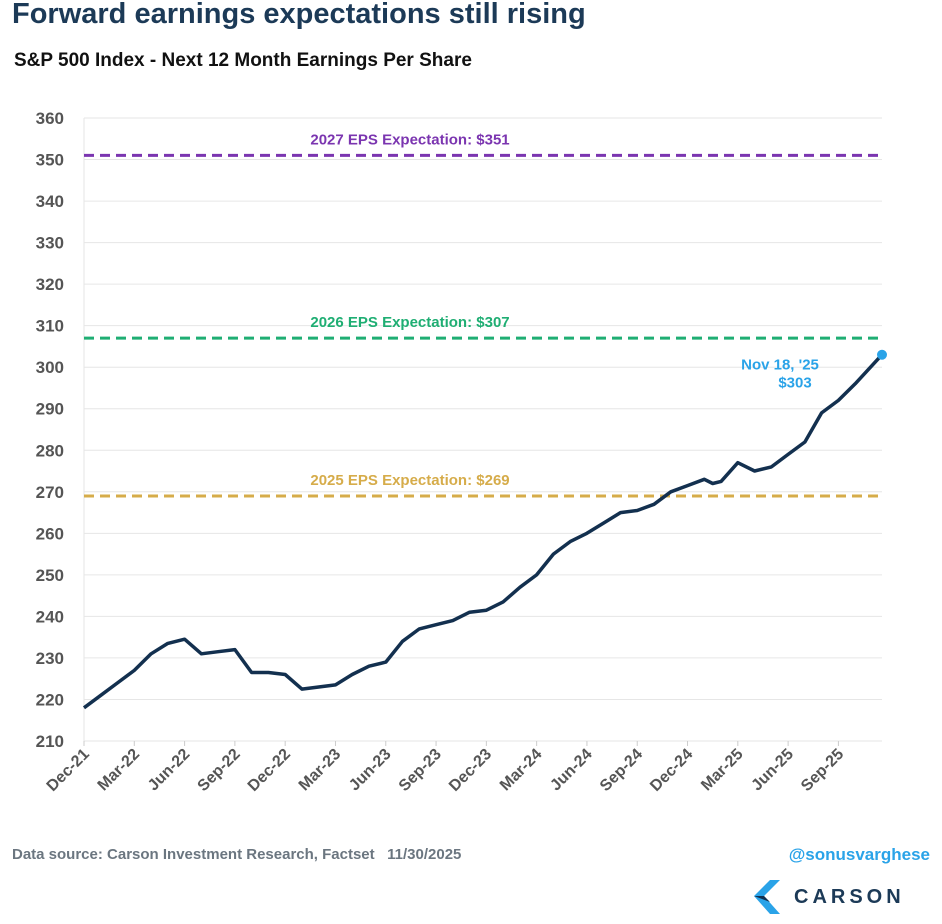 This screenshot has height=924, width=942. I want to click on y-tick-label: 260, so click(50, 533).